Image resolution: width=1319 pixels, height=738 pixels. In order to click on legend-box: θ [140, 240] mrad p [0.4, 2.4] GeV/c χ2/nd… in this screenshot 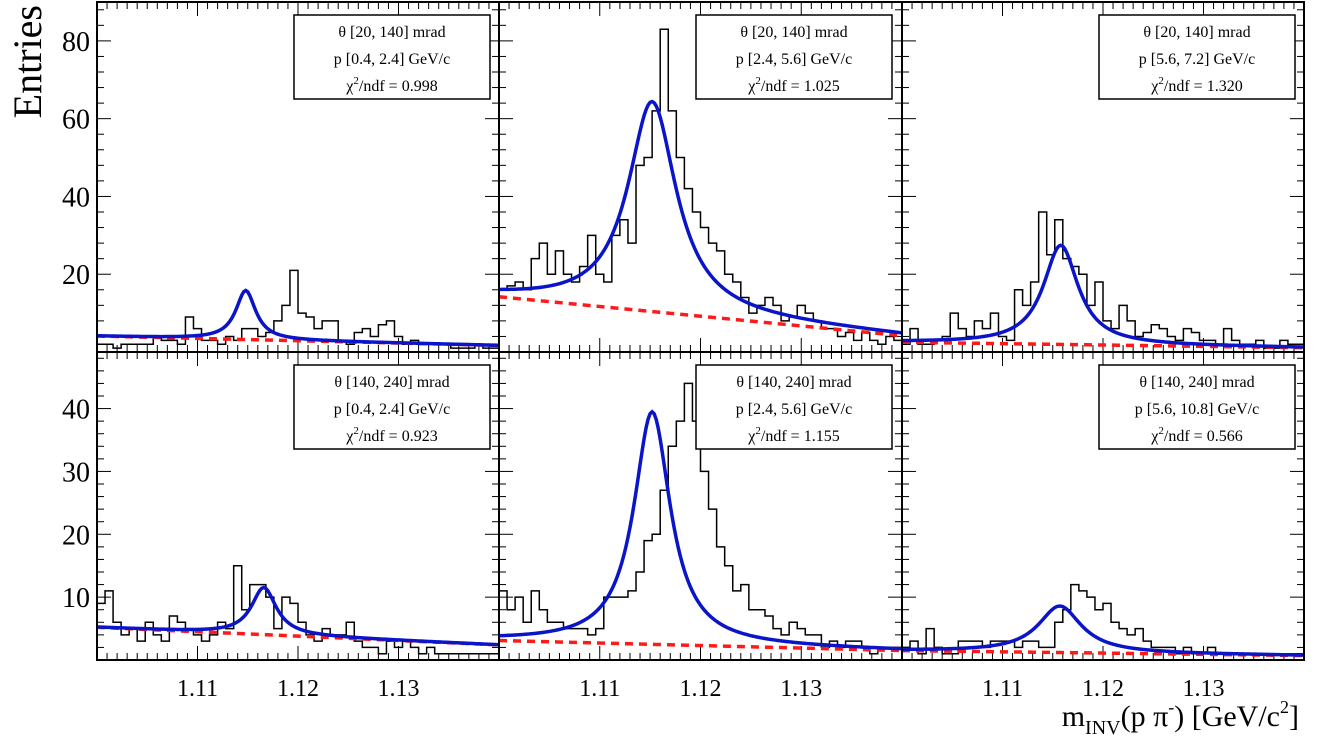, I will do `click(392, 407)`.